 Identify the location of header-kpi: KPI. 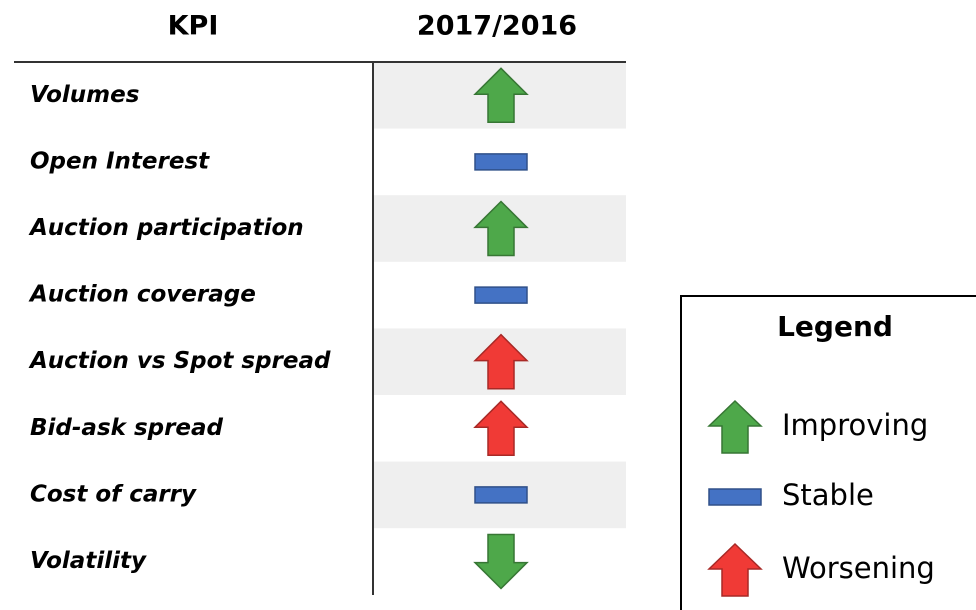
(193, 26).